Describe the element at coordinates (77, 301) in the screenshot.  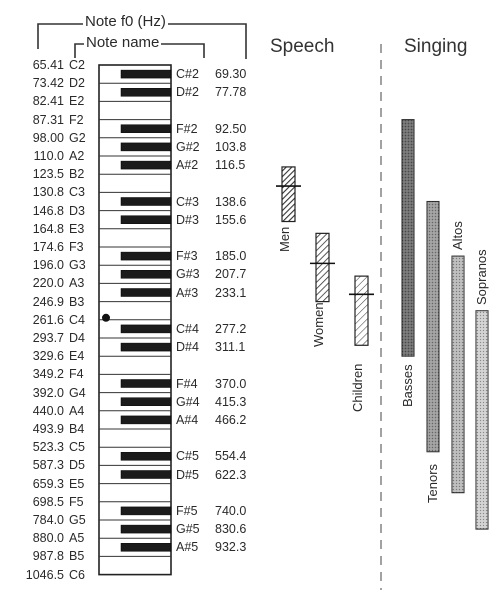
I see `white-key-name: B3` at that location.